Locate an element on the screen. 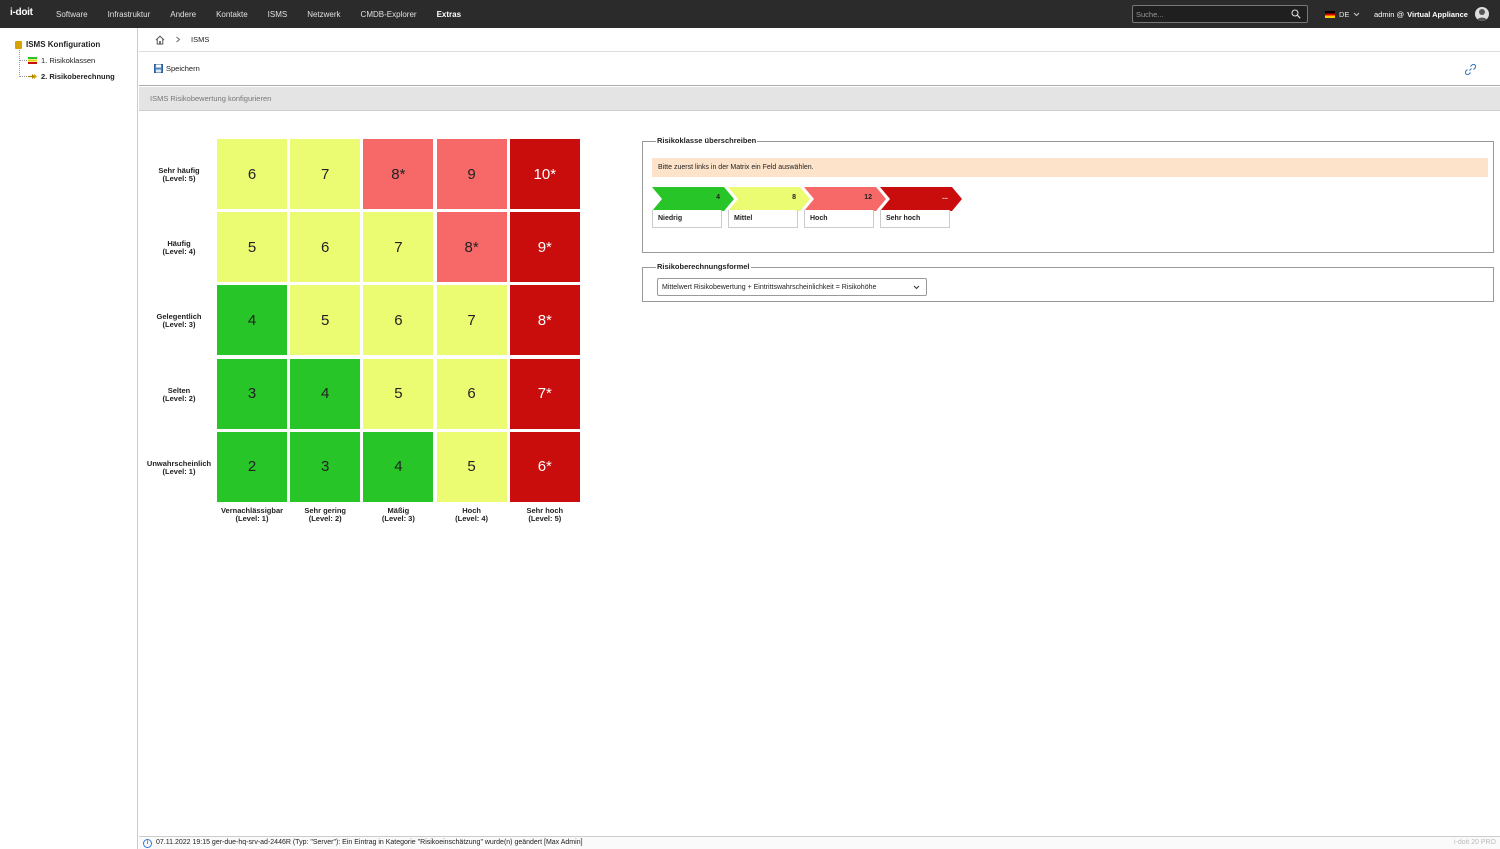  nav-item-extras: Extras is located at coordinates (449, 14).